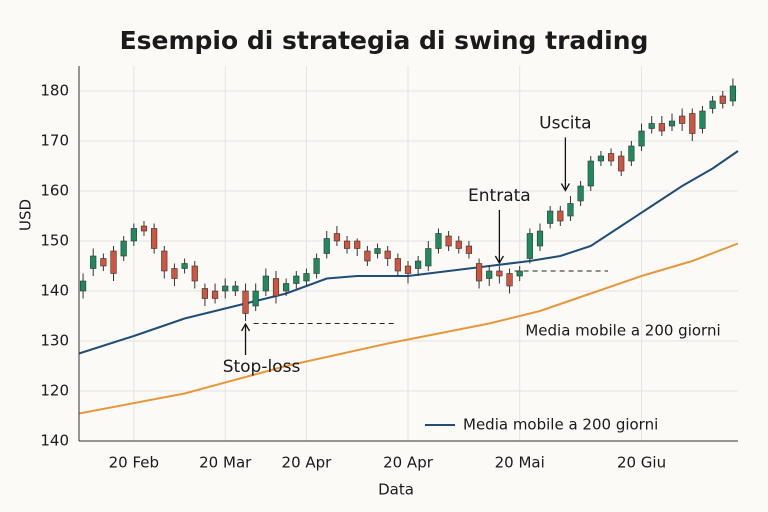 This screenshot has width=768, height=512. What do you see at coordinates (54, 191) in the screenshot?
I see `y-tick-label: 160` at bounding box center [54, 191].